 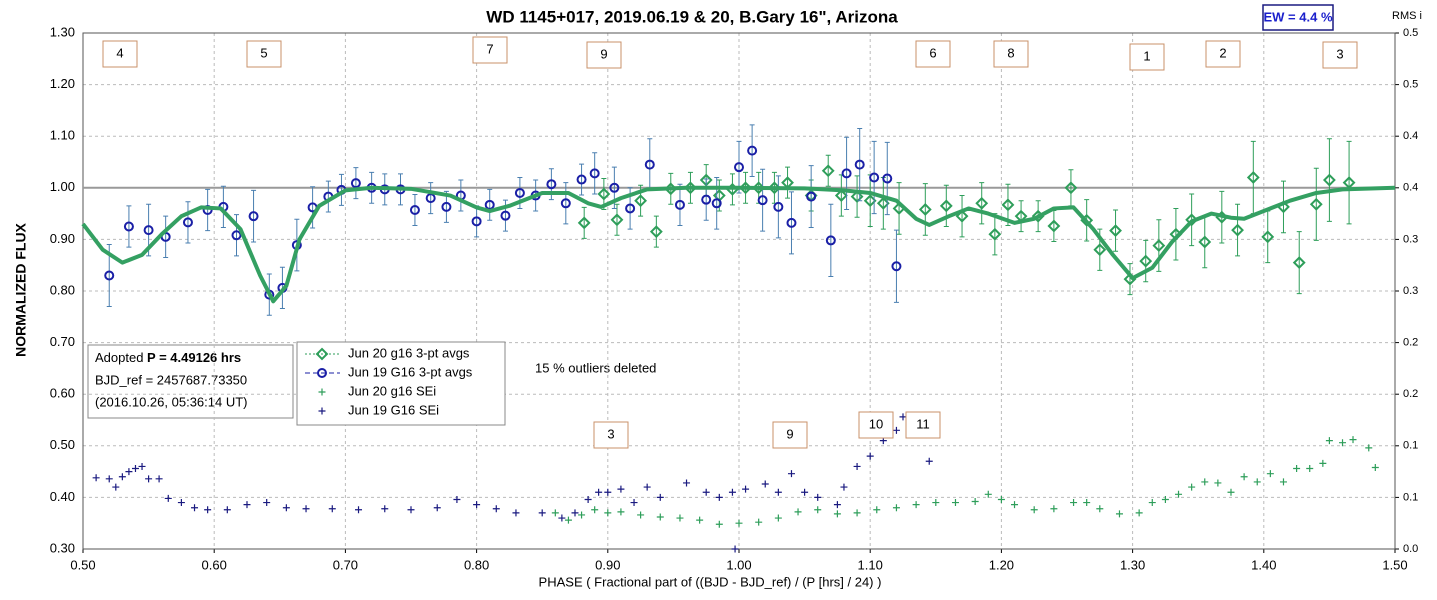 What do you see at coordinates (322, 354) in the screenshot?
I see `legend-marker` at bounding box center [322, 354].